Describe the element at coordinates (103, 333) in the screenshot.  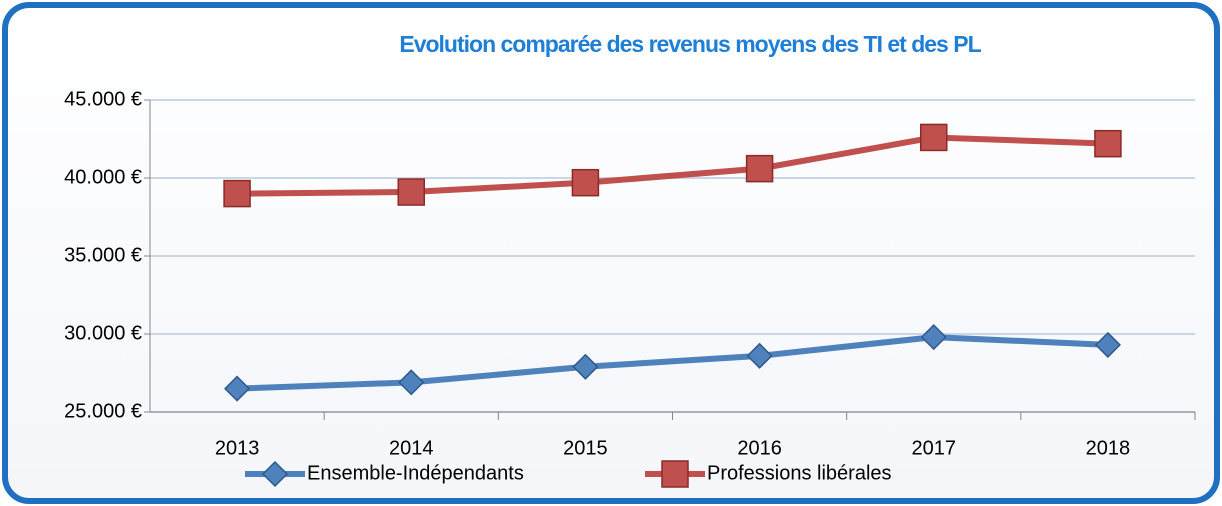
I see `y-tick-label: 30.000 €` at that location.